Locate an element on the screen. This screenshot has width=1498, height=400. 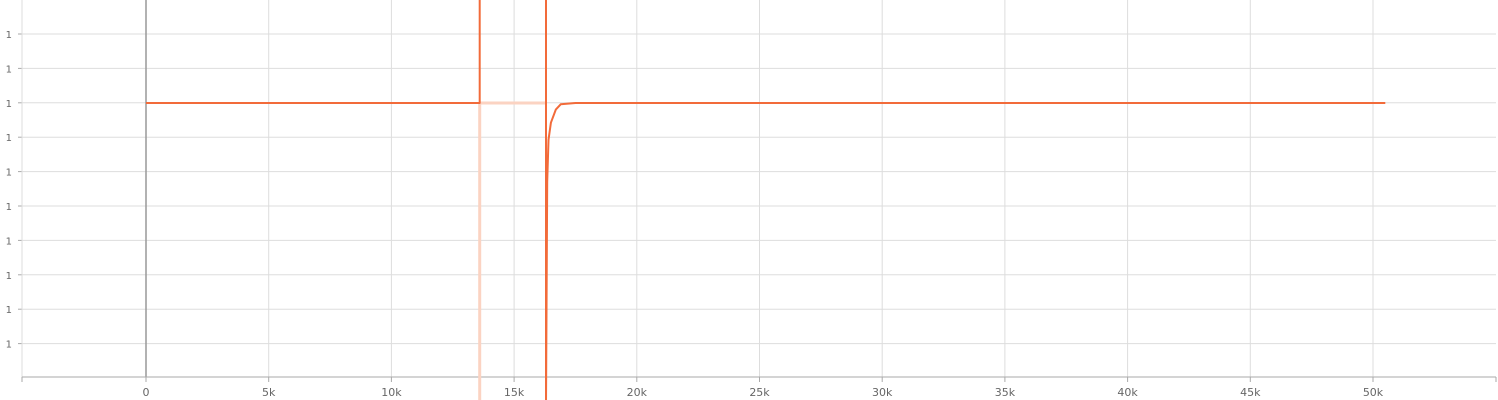
x-tick-label: 35k is located at coordinates (1005, 392).